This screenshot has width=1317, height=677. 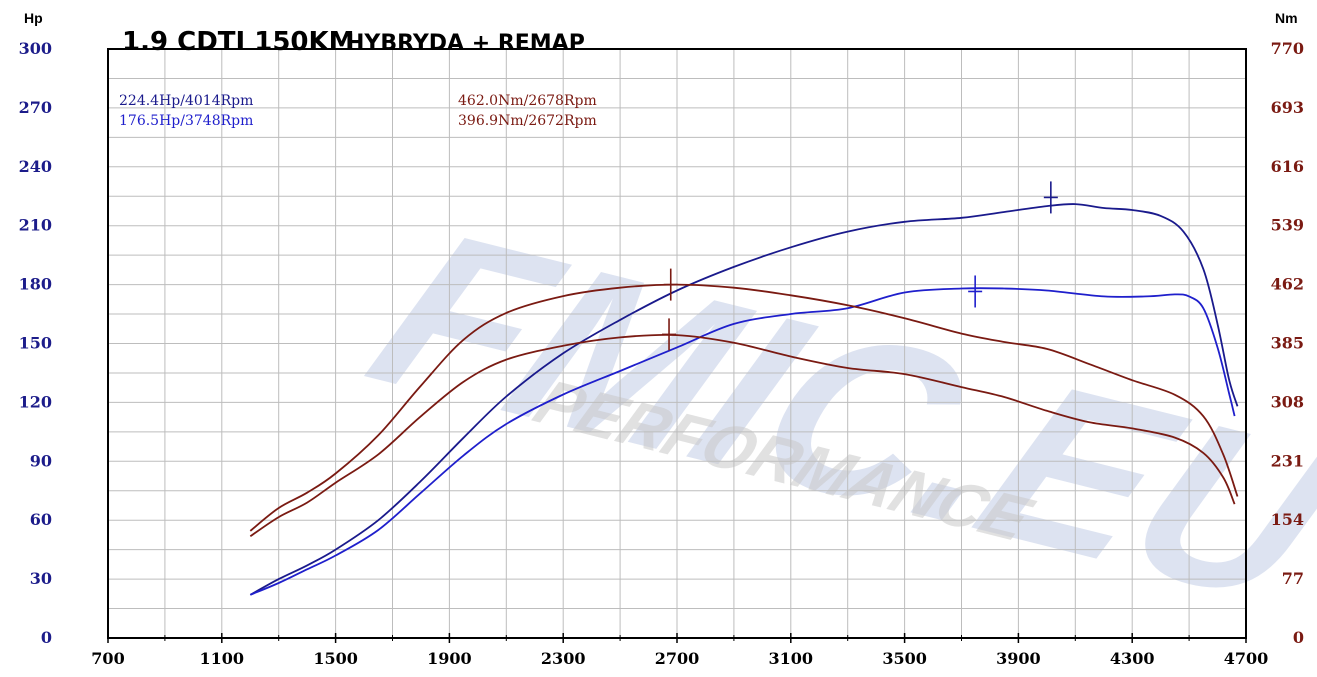 What do you see at coordinates (1018, 658) in the screenshot?
I see `x-tick-label: 3900` at bounding box center [1018, 658].